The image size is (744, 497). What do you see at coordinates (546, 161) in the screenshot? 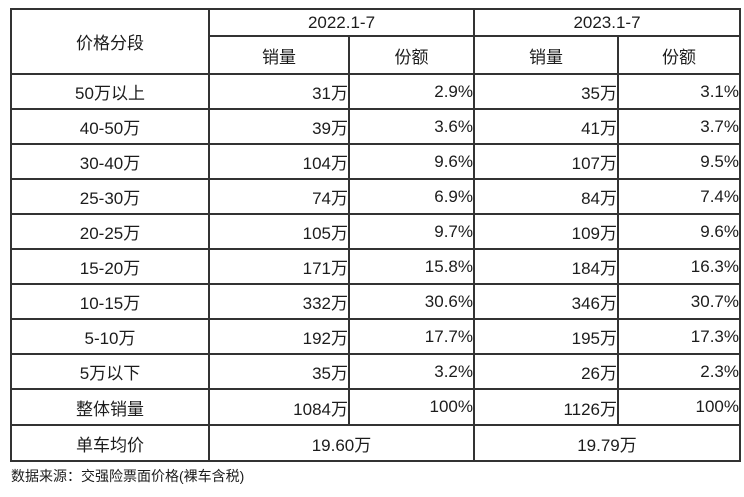
I see `cell-sales-2023: 107万` at bounding box center [546, 161].